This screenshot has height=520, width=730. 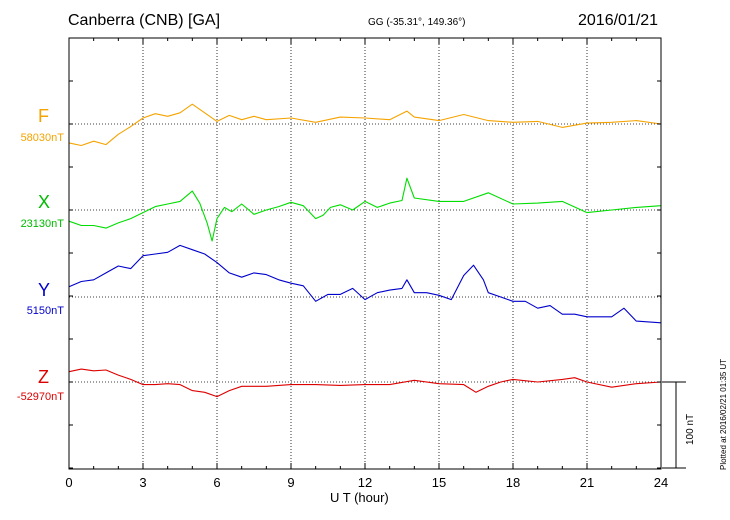 I want to click on x-tick-label: 24, so click(x=661, y=482).